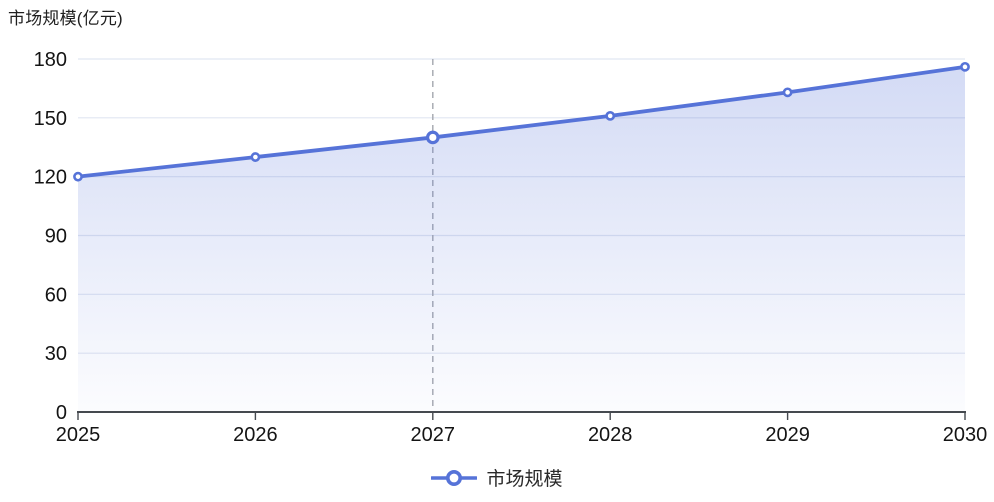 The height and width of the screenshot is (502, 994). Describe the element at coordinates (56, 237) in the screenshot. I see `y-tick-label: 90` at that location.